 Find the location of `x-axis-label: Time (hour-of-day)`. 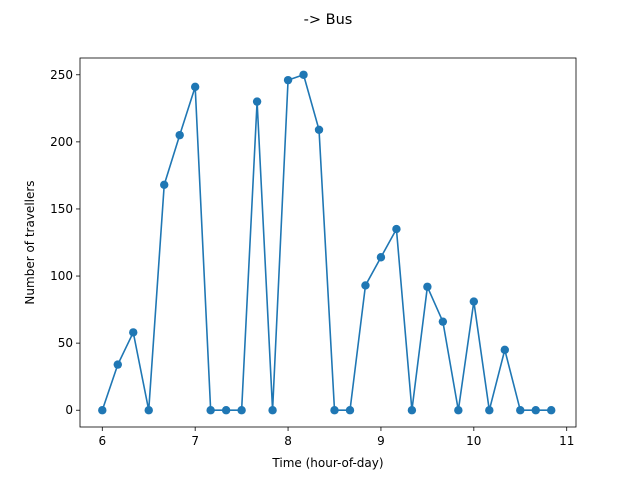

x-axis-label: Time (hour-of-day) is located at coordinates (327, 463).